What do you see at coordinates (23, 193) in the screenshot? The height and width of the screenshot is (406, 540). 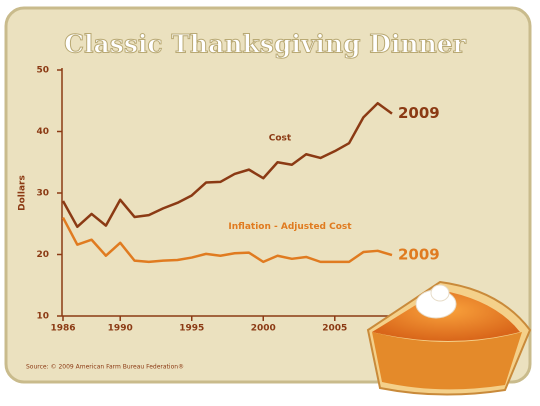 I see `y-axis-label: Dollars` at bounding box center [23, 193].